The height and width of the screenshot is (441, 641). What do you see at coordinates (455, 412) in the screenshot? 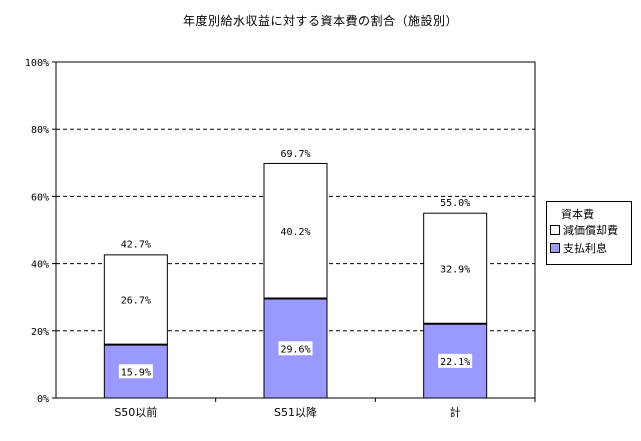
I see `x-tick-label-2: 計` at bounding box center [455, 412].